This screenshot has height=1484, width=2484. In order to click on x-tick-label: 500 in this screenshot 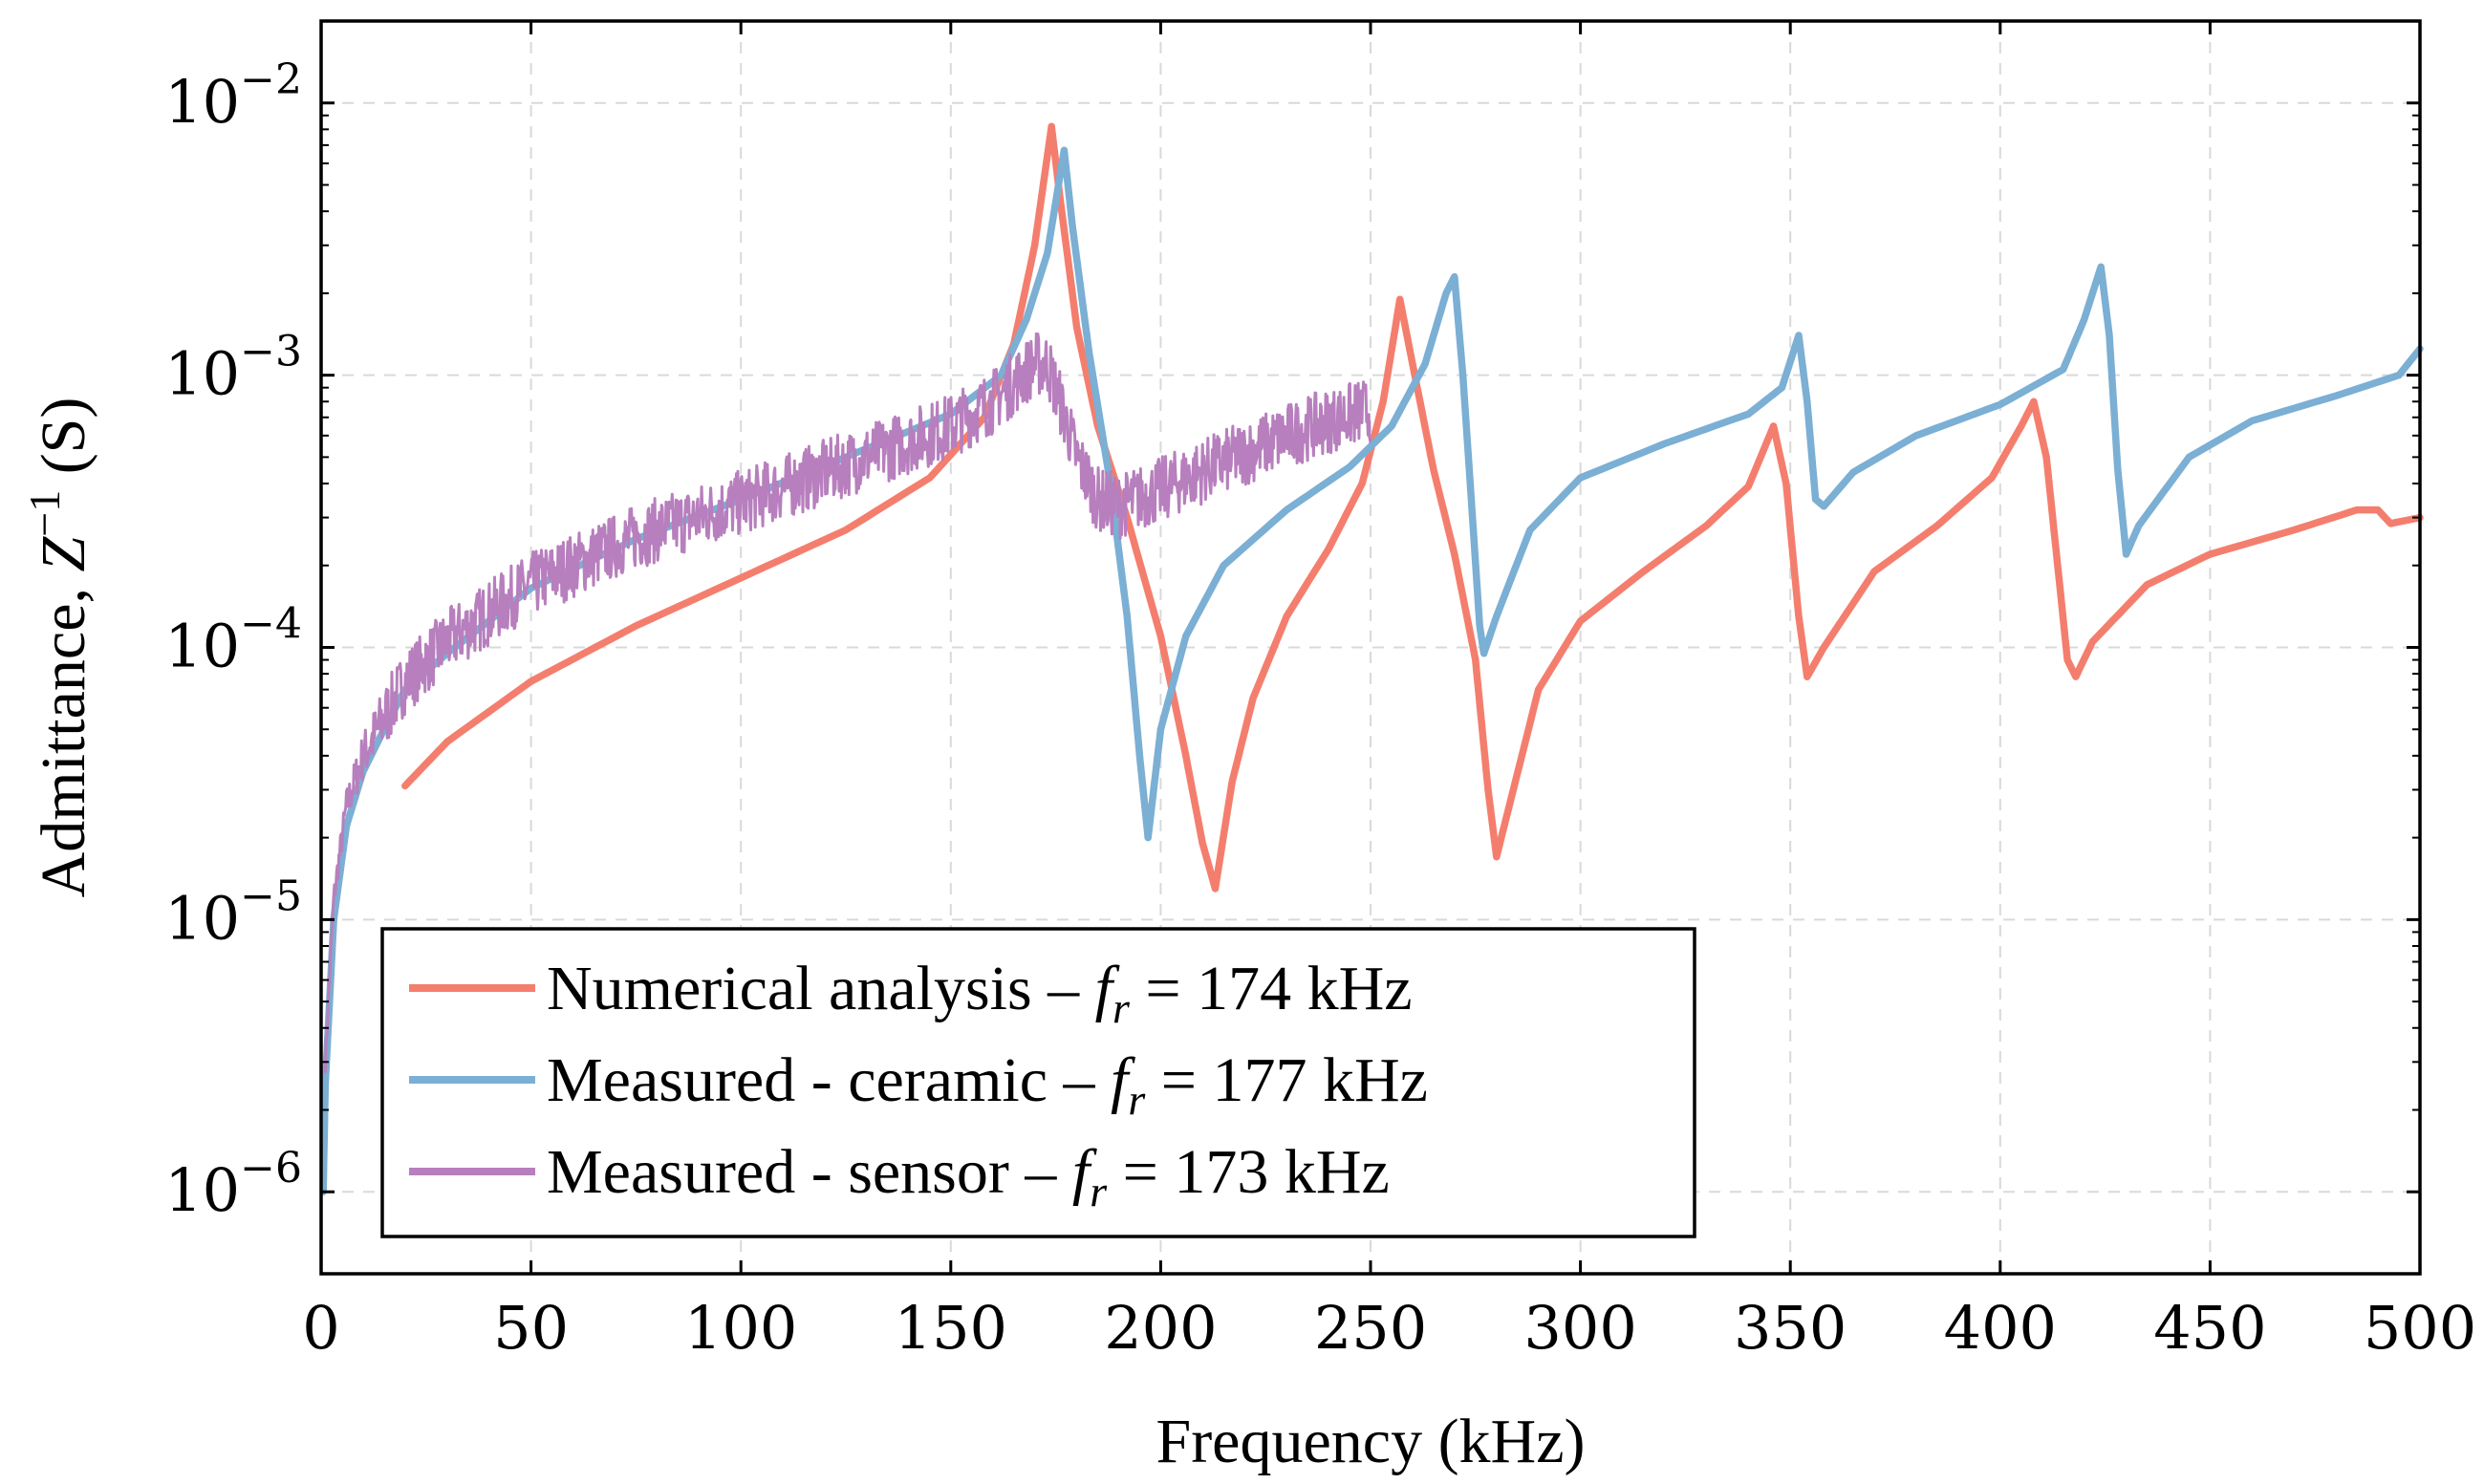, I will do `click(2420, 1328)`.